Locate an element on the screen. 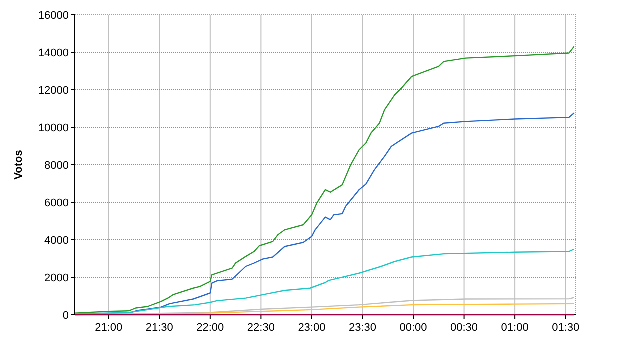  y-axis-title: Votos is located at coordinates (19, 165).